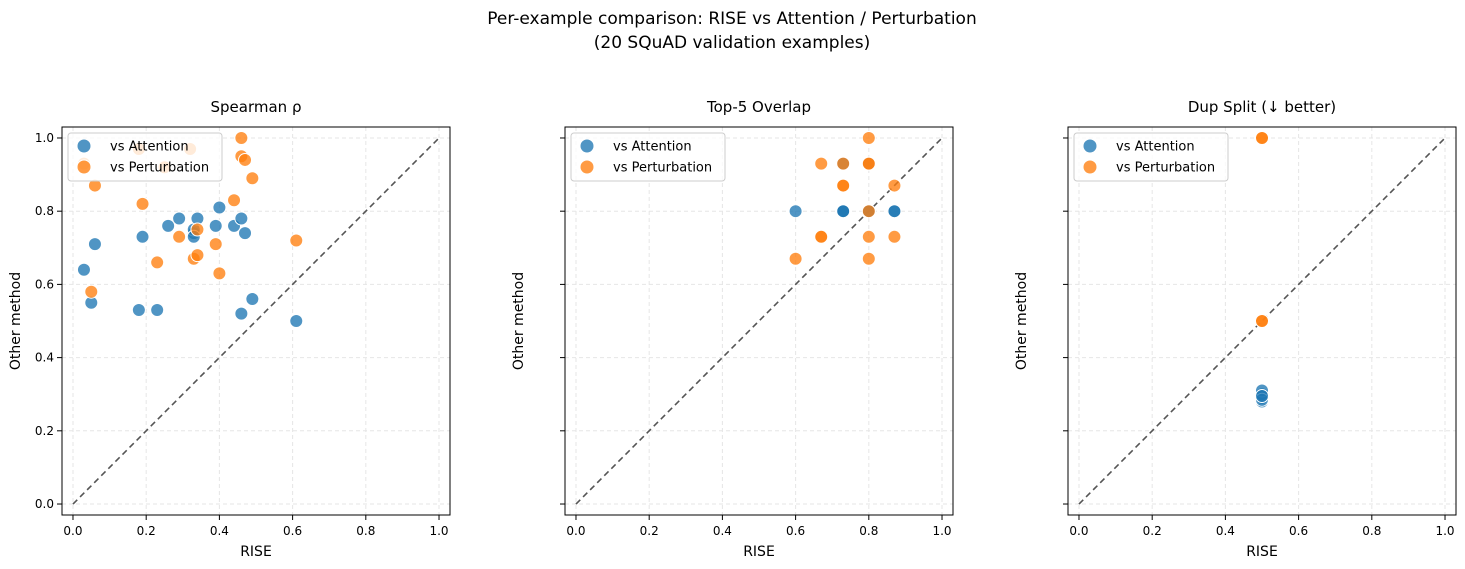 The height and width of the screenshot is (569, 1465). What do you see at coordinates (44, 431) in the screenshot?
I see `y-tick-label: 0.2` at bounding box center [44, 431].